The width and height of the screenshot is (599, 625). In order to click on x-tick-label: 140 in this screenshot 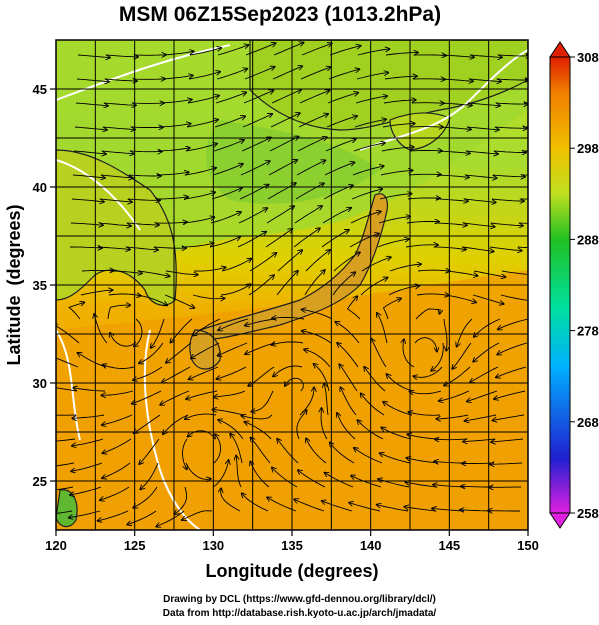, I will do `click(371, 545)`.